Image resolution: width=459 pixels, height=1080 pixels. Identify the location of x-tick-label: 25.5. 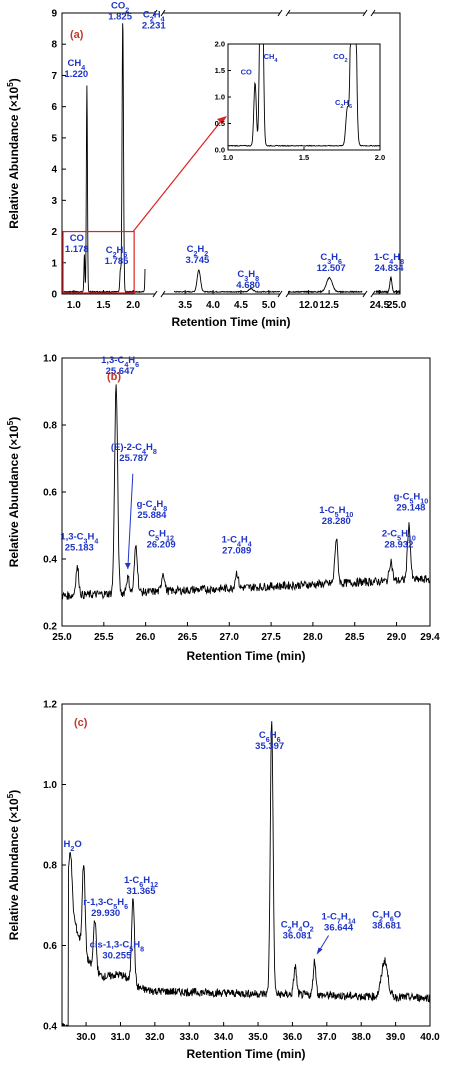
(104, 637).